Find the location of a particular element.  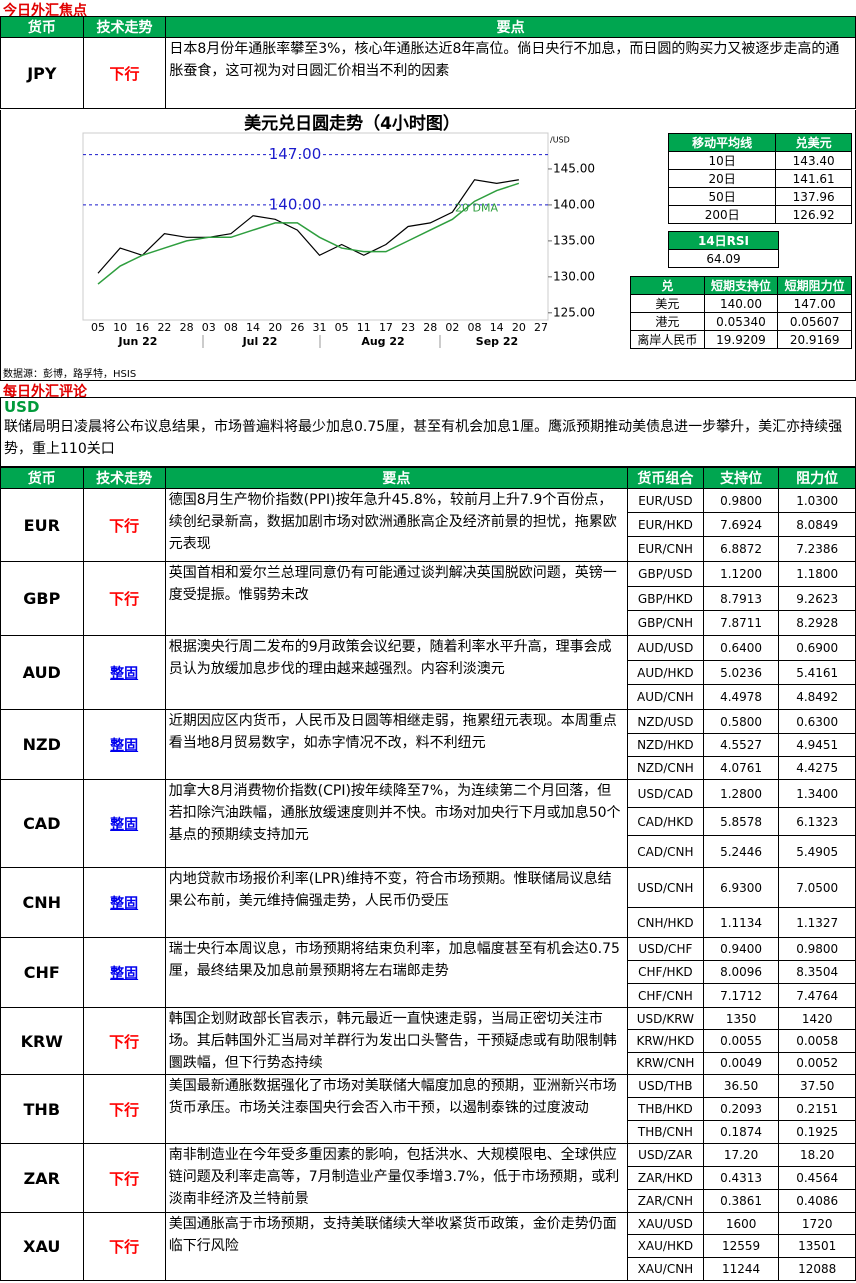

x-tick-label: 22 is located at coordinates (164, 327).